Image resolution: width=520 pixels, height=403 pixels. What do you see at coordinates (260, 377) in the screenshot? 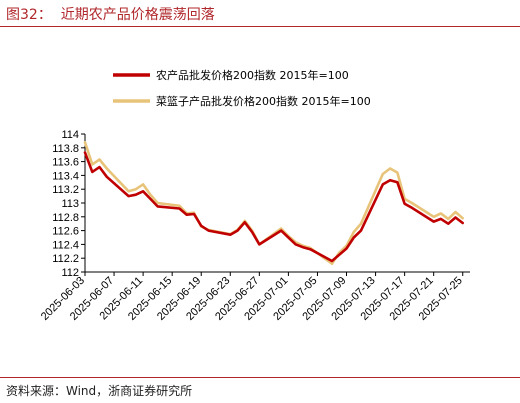
I see `footer-rule` at bounding box center [260, 377].